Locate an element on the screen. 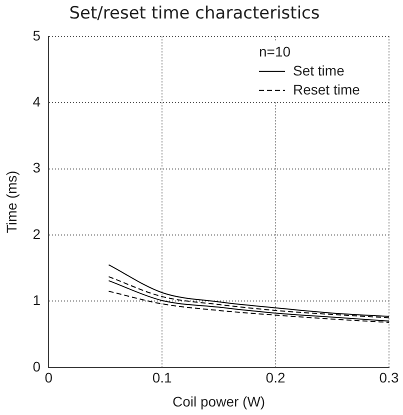 This screenshot has height=415, width=403. chart-title: Set/reset time characteristics is located at coordinates (194, 14).